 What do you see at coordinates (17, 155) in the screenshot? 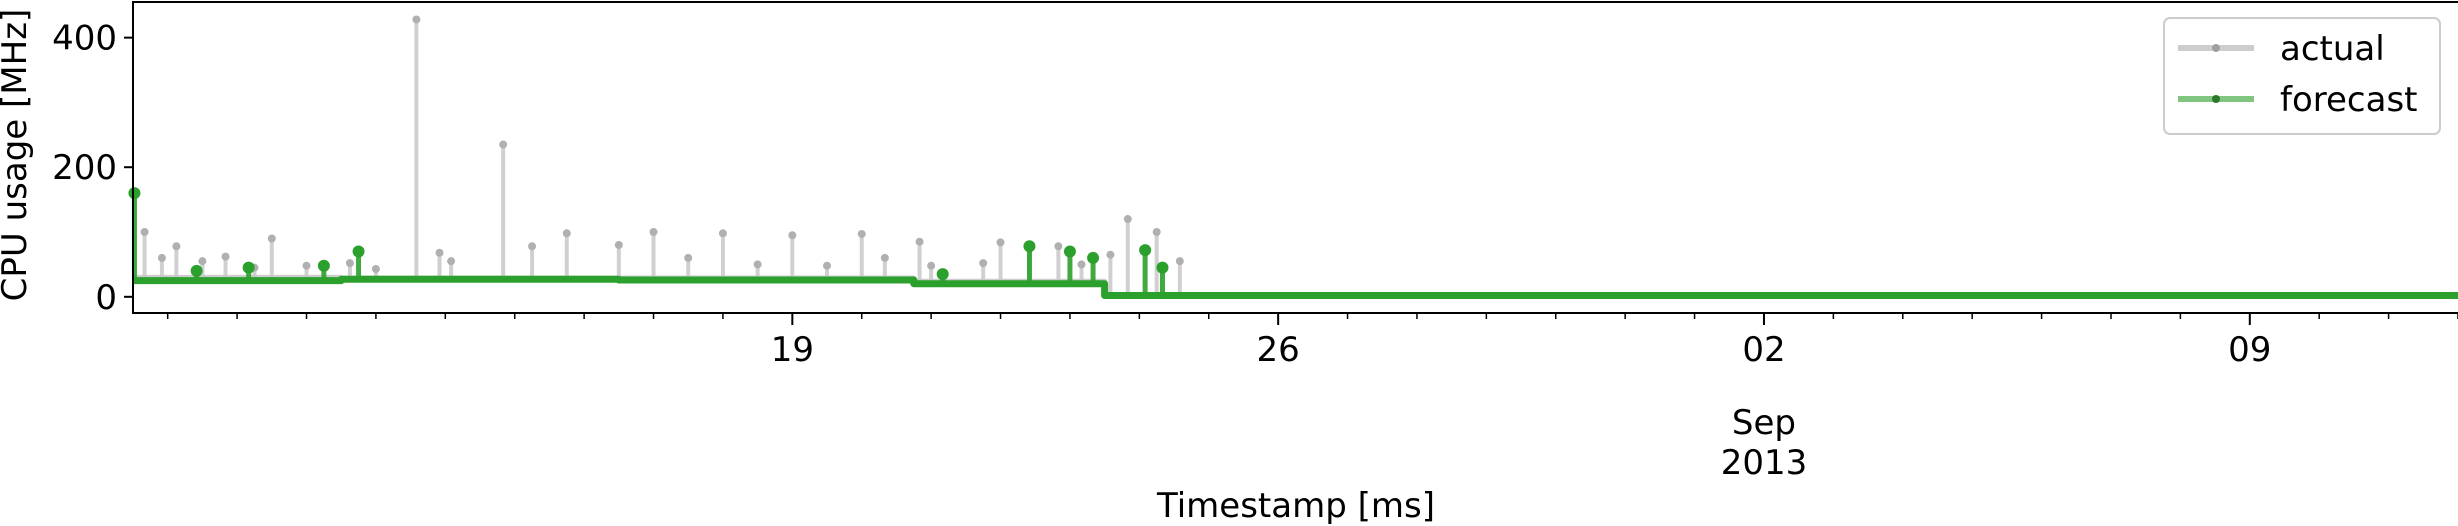
I see `y-axis-label: CPU usage [MHz]` at bounding box center [17, 155].